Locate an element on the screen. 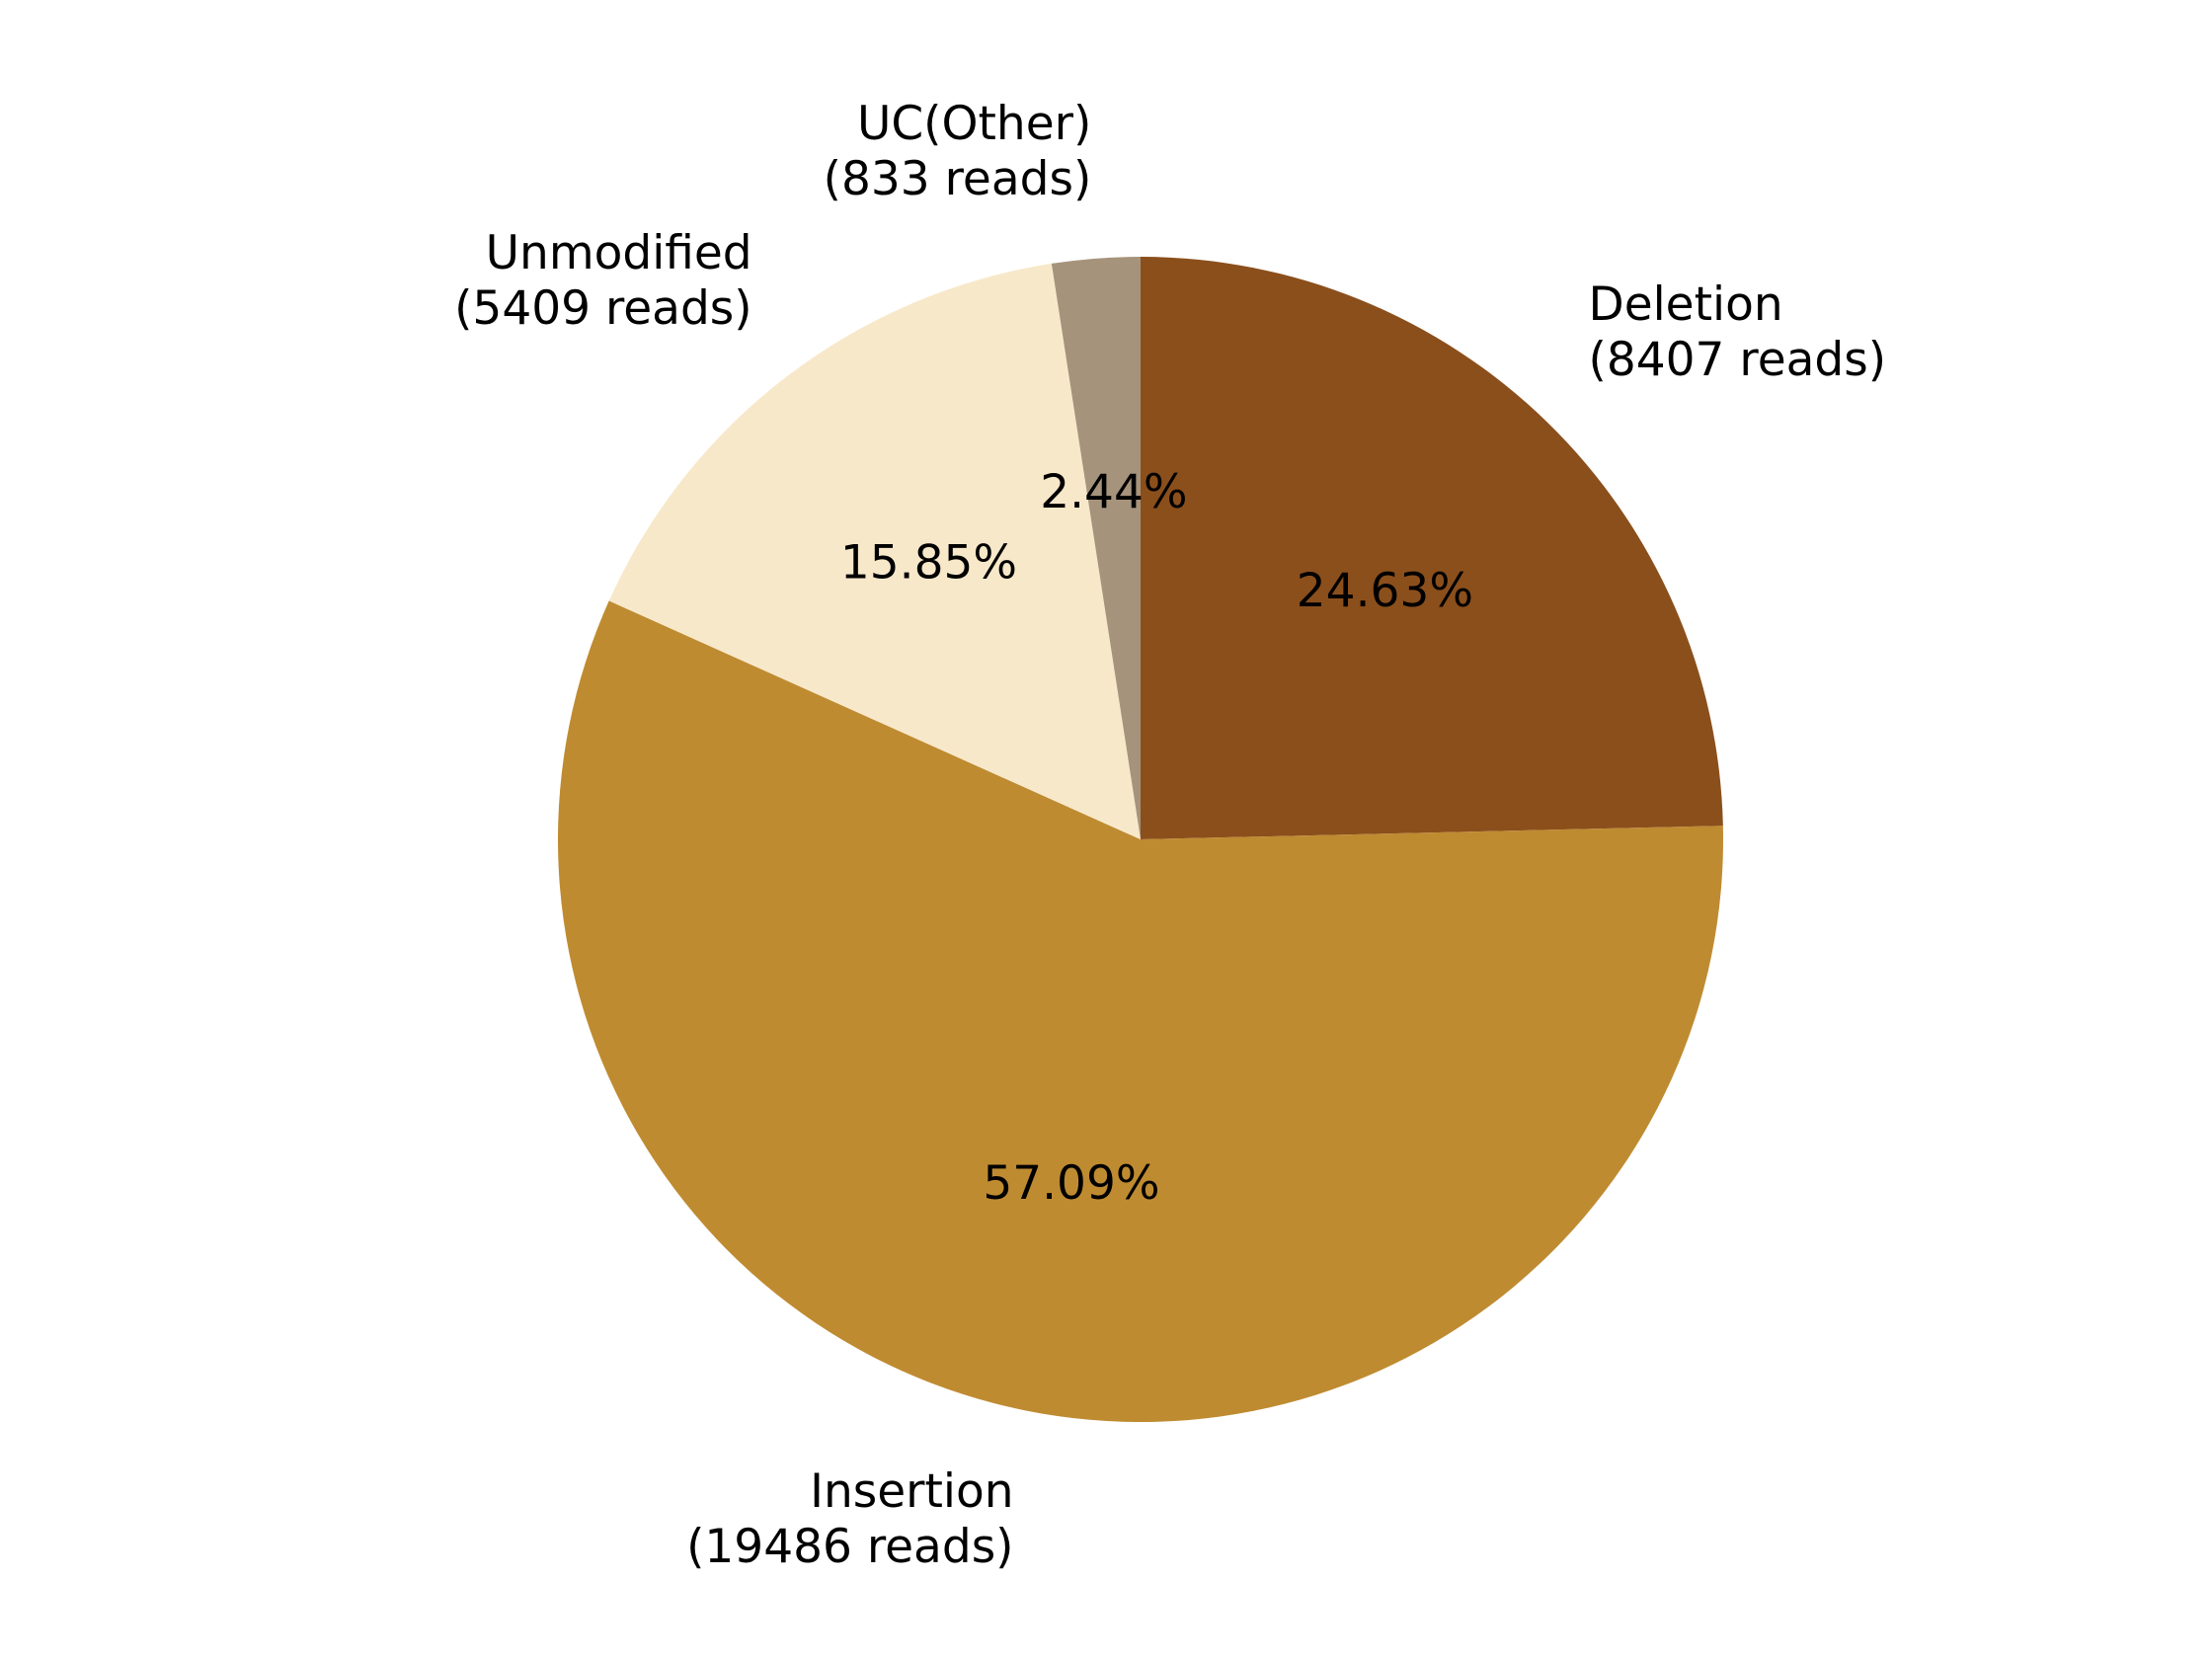 The height and width of the screenshot is (1659, 2212). slice-label-2: Unmodified (5409 reads) is located at coordinates (603, 281).